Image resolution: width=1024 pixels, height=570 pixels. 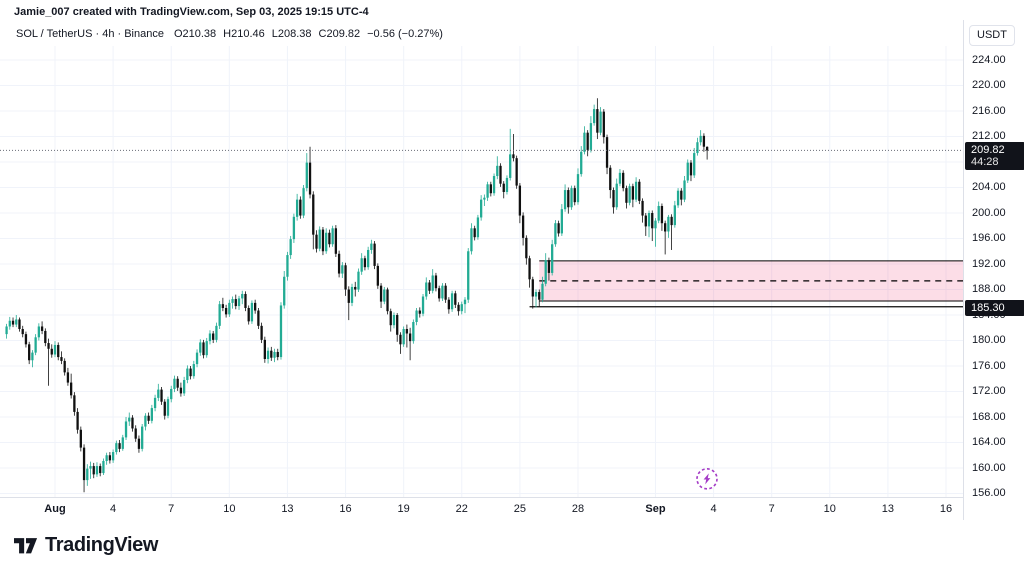 What do you see at coordinates (707, 479) in the screenshot?
I see `event-lightning-icon` at bounding box center [707, 479].